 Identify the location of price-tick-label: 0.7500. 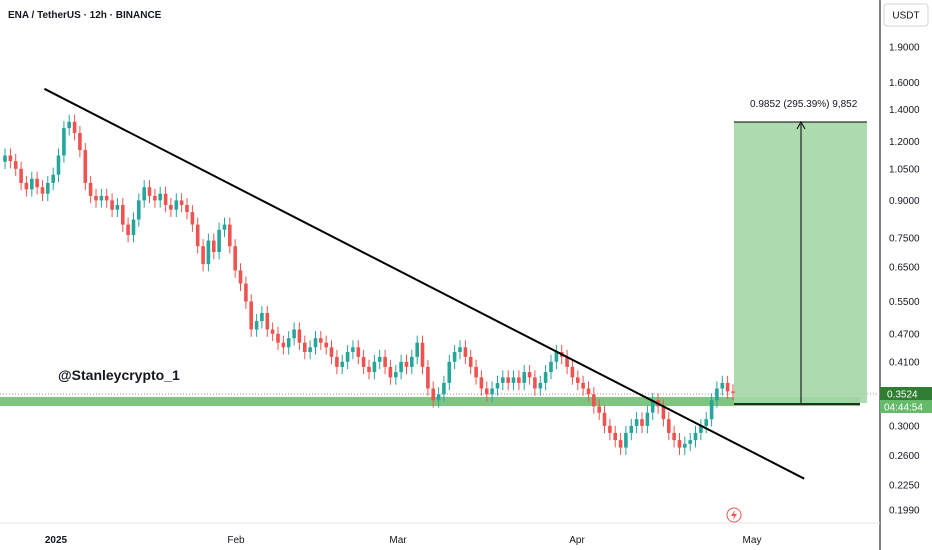
(904, 238).